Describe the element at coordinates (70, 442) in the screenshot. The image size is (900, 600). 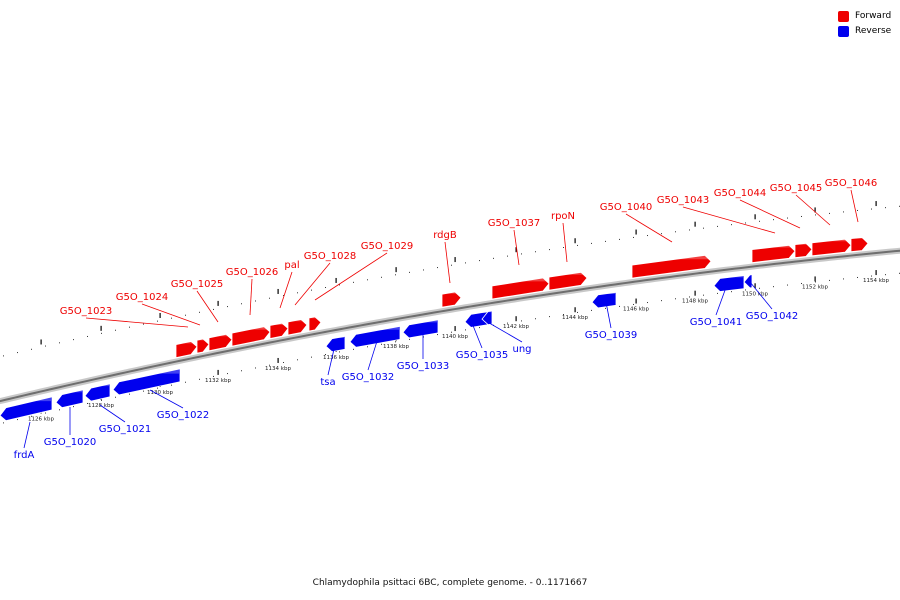
I see `gene-label: G5O_1020` at that location.